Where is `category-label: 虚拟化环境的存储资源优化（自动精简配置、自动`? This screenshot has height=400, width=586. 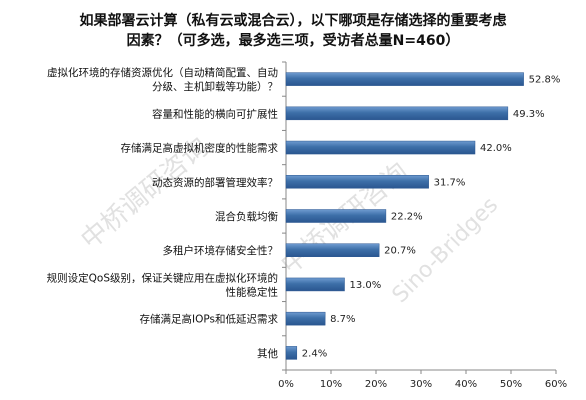
category-label: 虚拟化环境的存储资源优化（自动精简配置、自动 is located at coordinates (162, 72).